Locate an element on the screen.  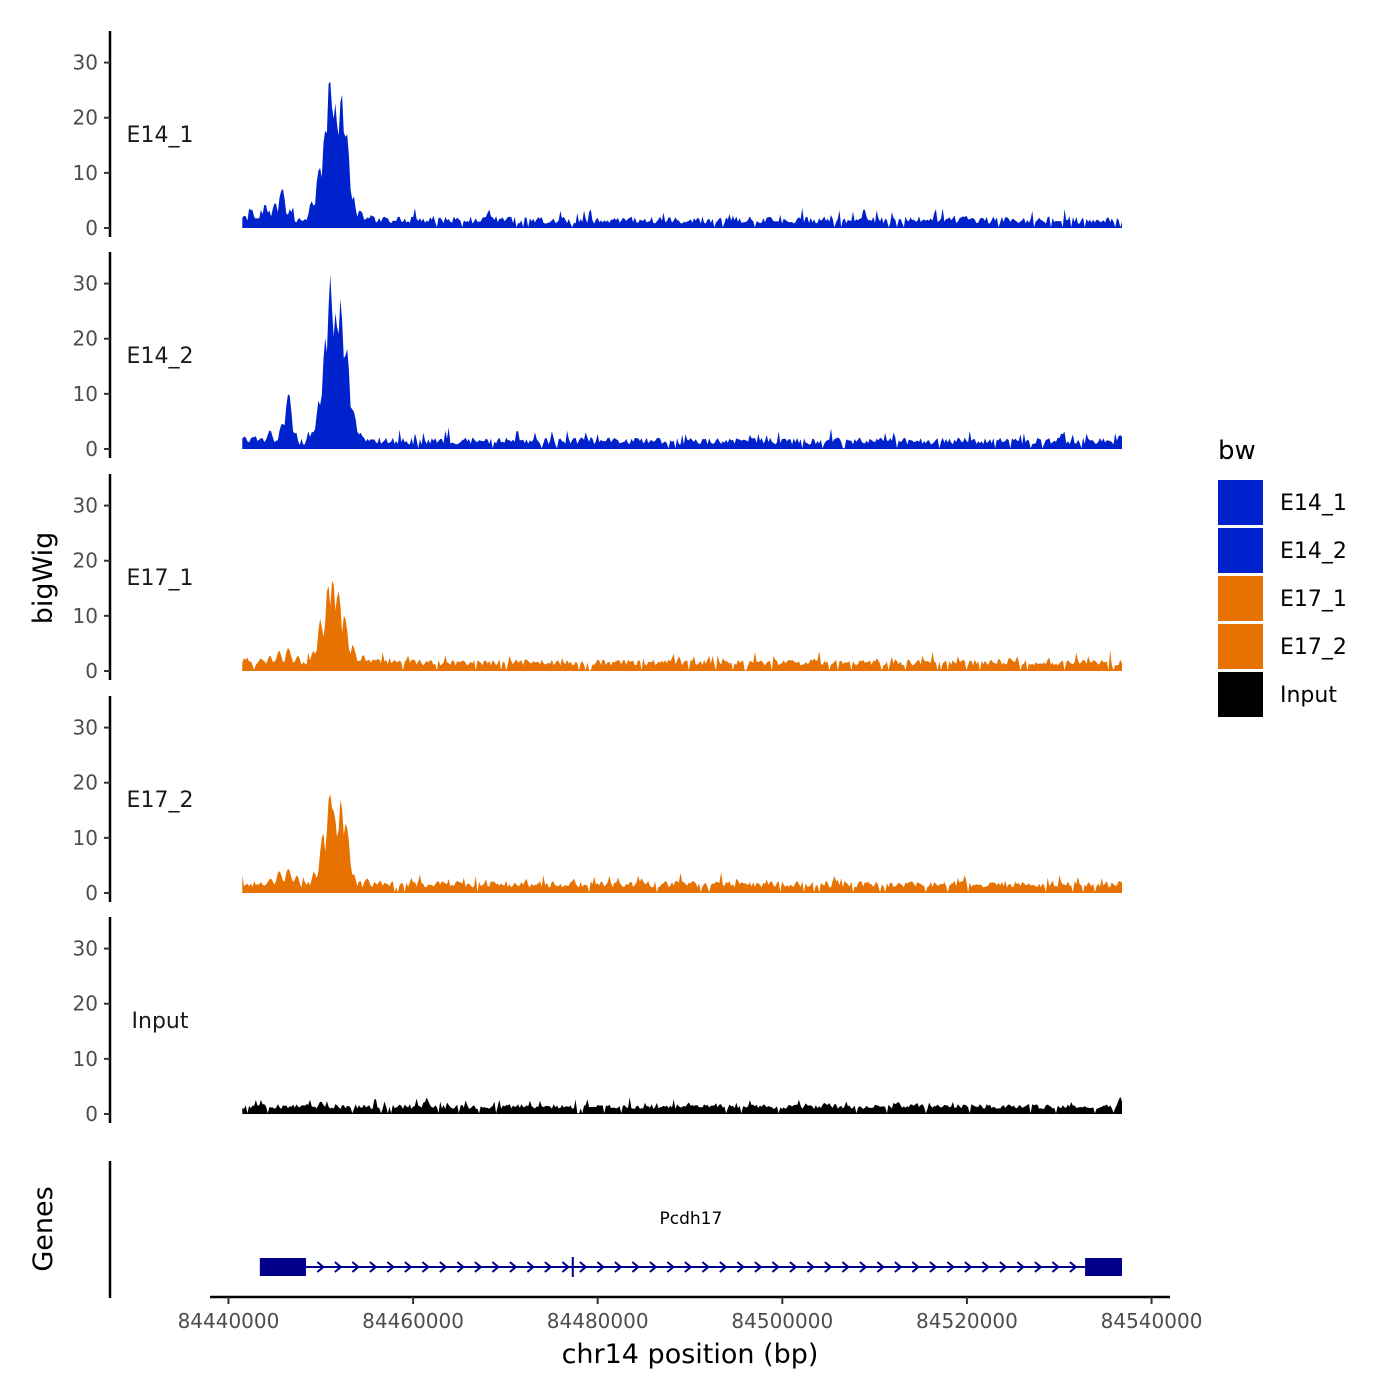
legend-title: bw is located at coordinates (1237, 451).